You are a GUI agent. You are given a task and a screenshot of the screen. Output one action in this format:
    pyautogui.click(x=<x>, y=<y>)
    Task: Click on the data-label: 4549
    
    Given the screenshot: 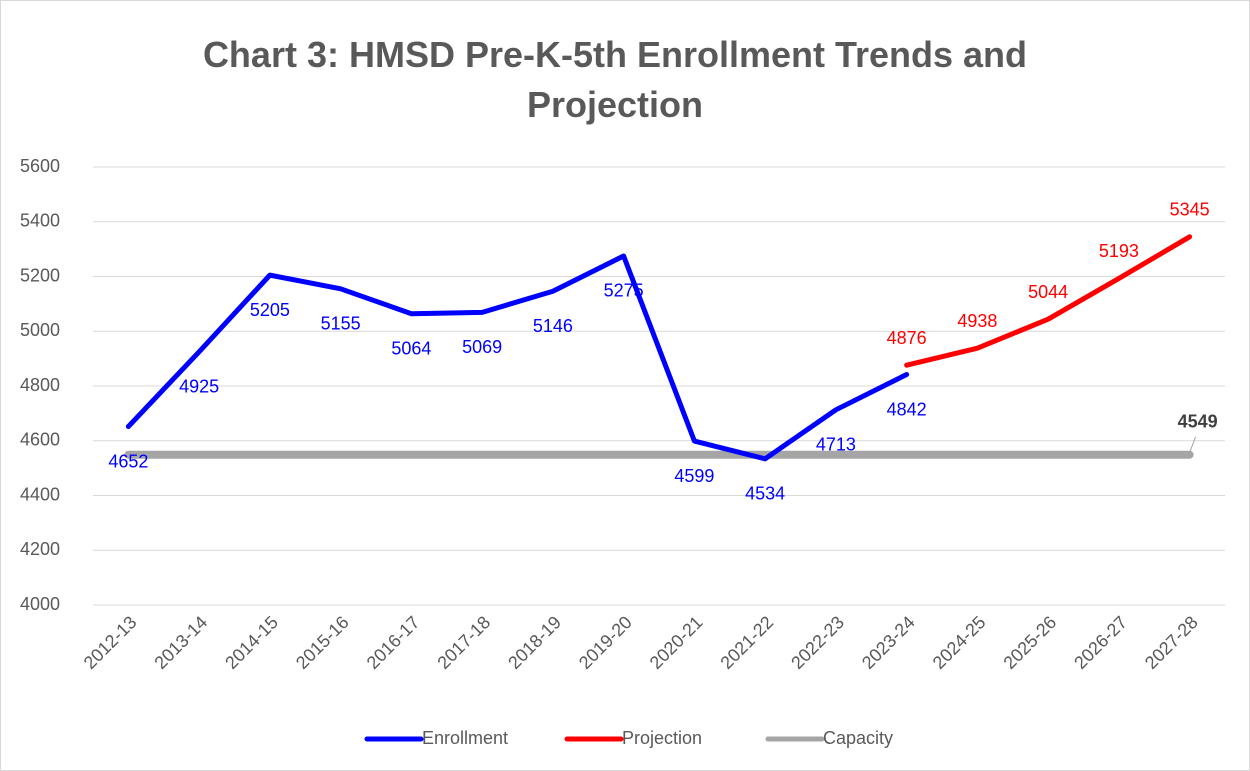 What is the action you would take?
    pyautogui.click(x=1198, y=421)
    